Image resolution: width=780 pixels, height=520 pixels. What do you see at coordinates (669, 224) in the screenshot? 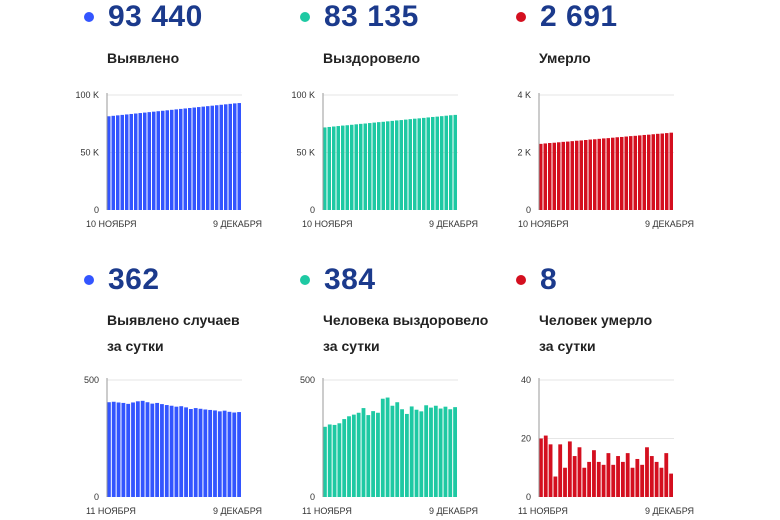
I see `x-end-label: 9 ДЕКАБРЯ` at bounding box center [669, 224].